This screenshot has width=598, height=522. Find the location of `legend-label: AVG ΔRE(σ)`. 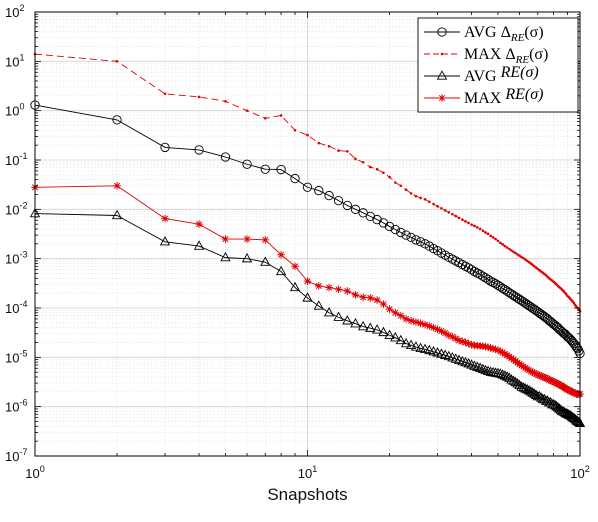

legend-label: AVG ΔRE(σ) is located at coordinates (504, 34).